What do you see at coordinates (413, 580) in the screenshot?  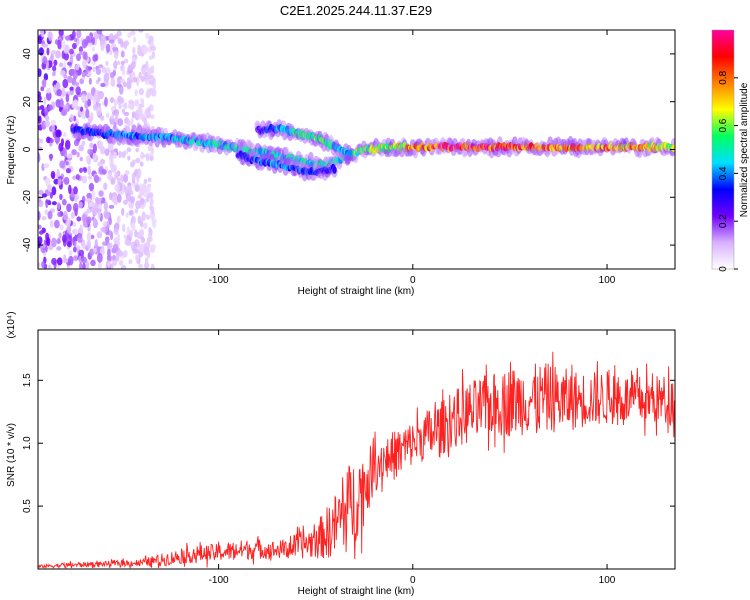 I see `snr-x-tick-label: 0` at bounding box center [413, 580].